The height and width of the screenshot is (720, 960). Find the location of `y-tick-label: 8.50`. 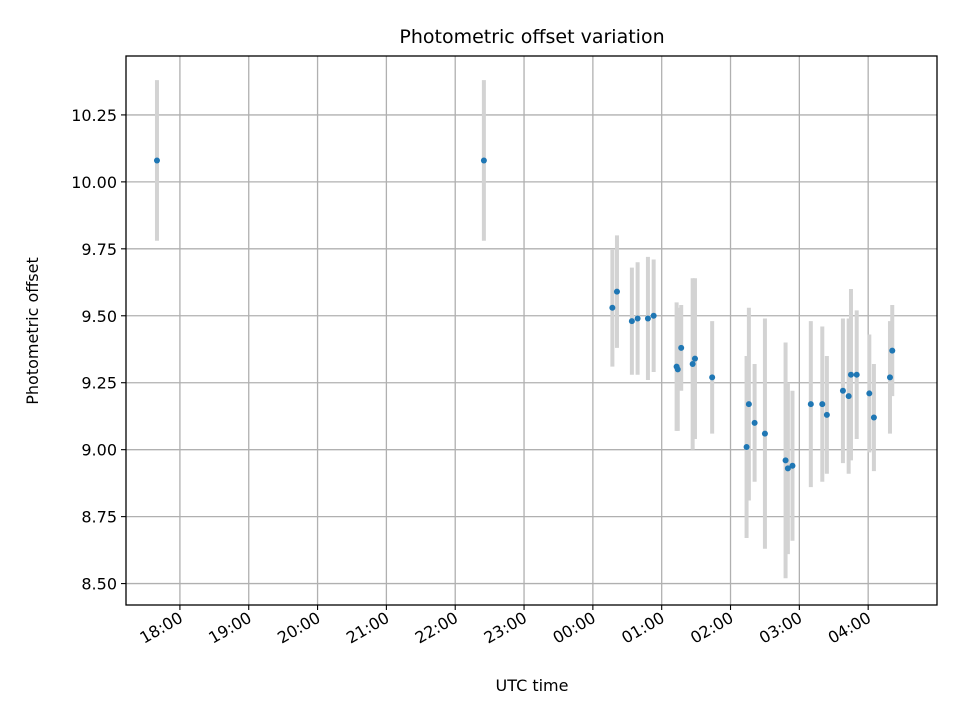

y-tick-label: 8.50 is located at coordinates (99, 584).